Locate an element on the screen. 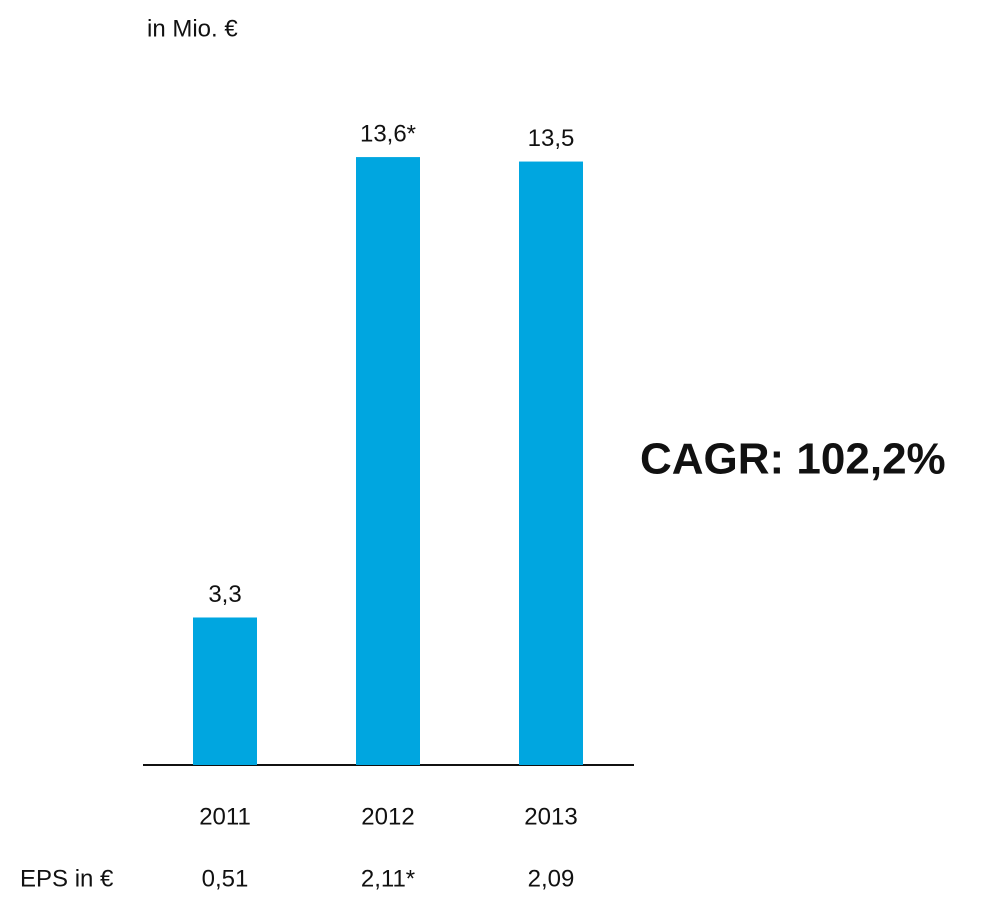 The height and width of the screenshot is (918, 1003). eps-value: 0,51 is located at coordinates (225, 878).